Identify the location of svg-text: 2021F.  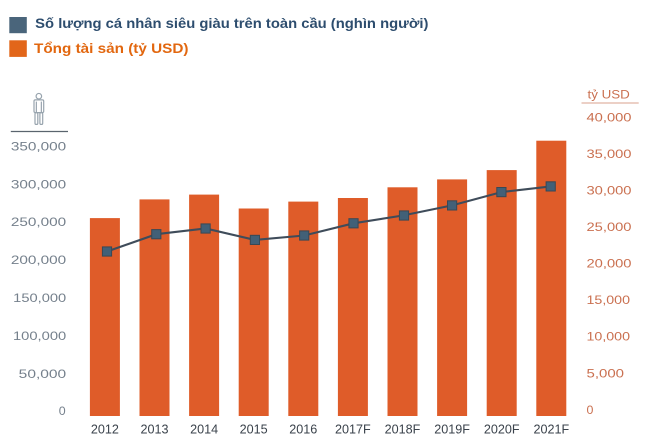
(551, 430).